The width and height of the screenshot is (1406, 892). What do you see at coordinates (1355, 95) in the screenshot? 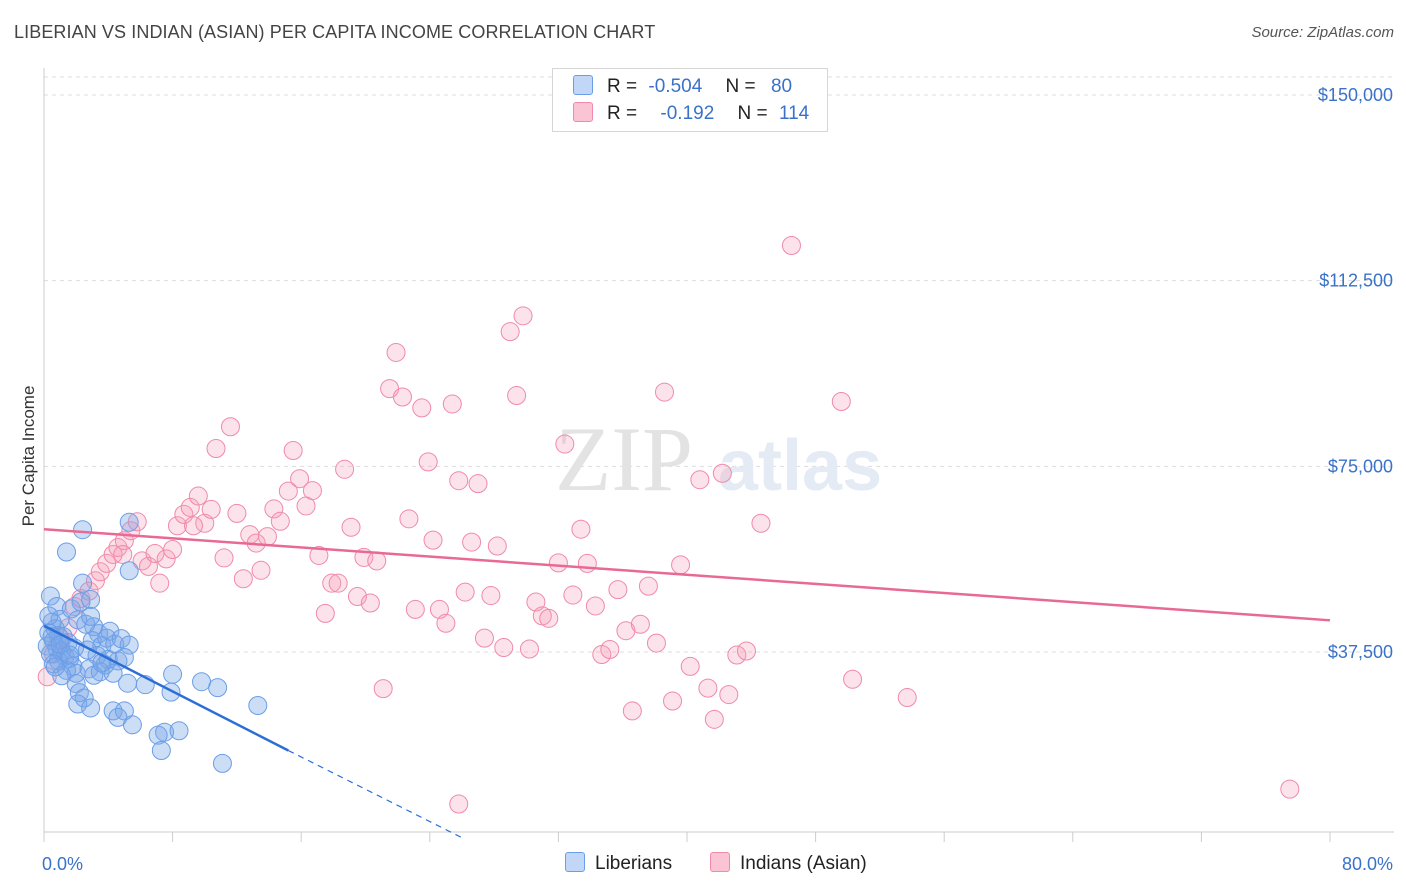
I see `y-tick-label: $150,000` at bounding box center [1355, 95].